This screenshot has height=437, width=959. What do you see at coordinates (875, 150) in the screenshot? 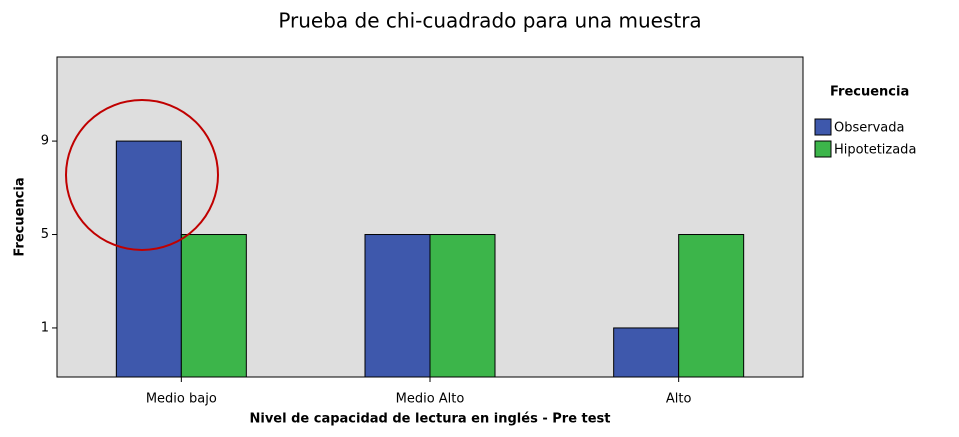
I see `legend-label: Hipotetizada` at bounding box center [875, 150].